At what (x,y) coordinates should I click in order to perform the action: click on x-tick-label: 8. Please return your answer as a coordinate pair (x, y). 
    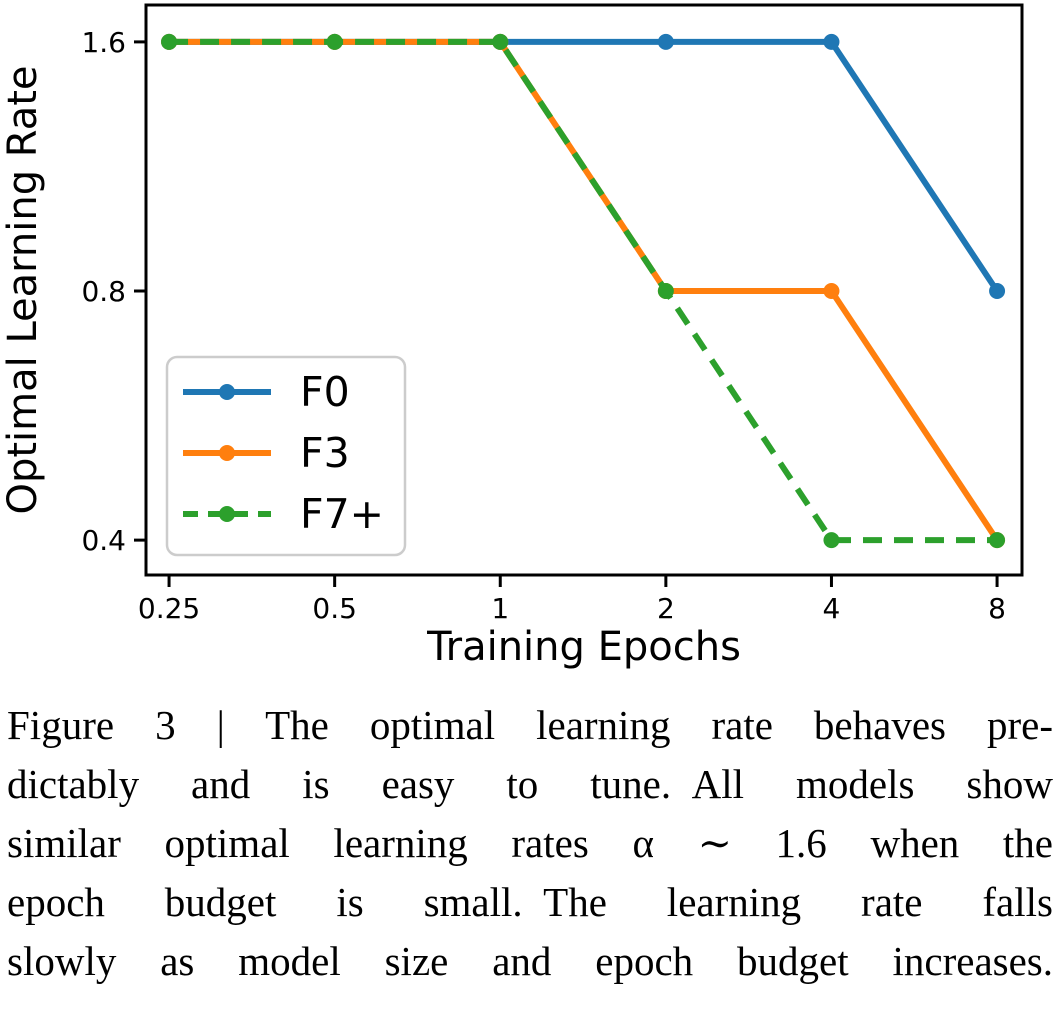
    Looking at the image, I should click on (997, 608).